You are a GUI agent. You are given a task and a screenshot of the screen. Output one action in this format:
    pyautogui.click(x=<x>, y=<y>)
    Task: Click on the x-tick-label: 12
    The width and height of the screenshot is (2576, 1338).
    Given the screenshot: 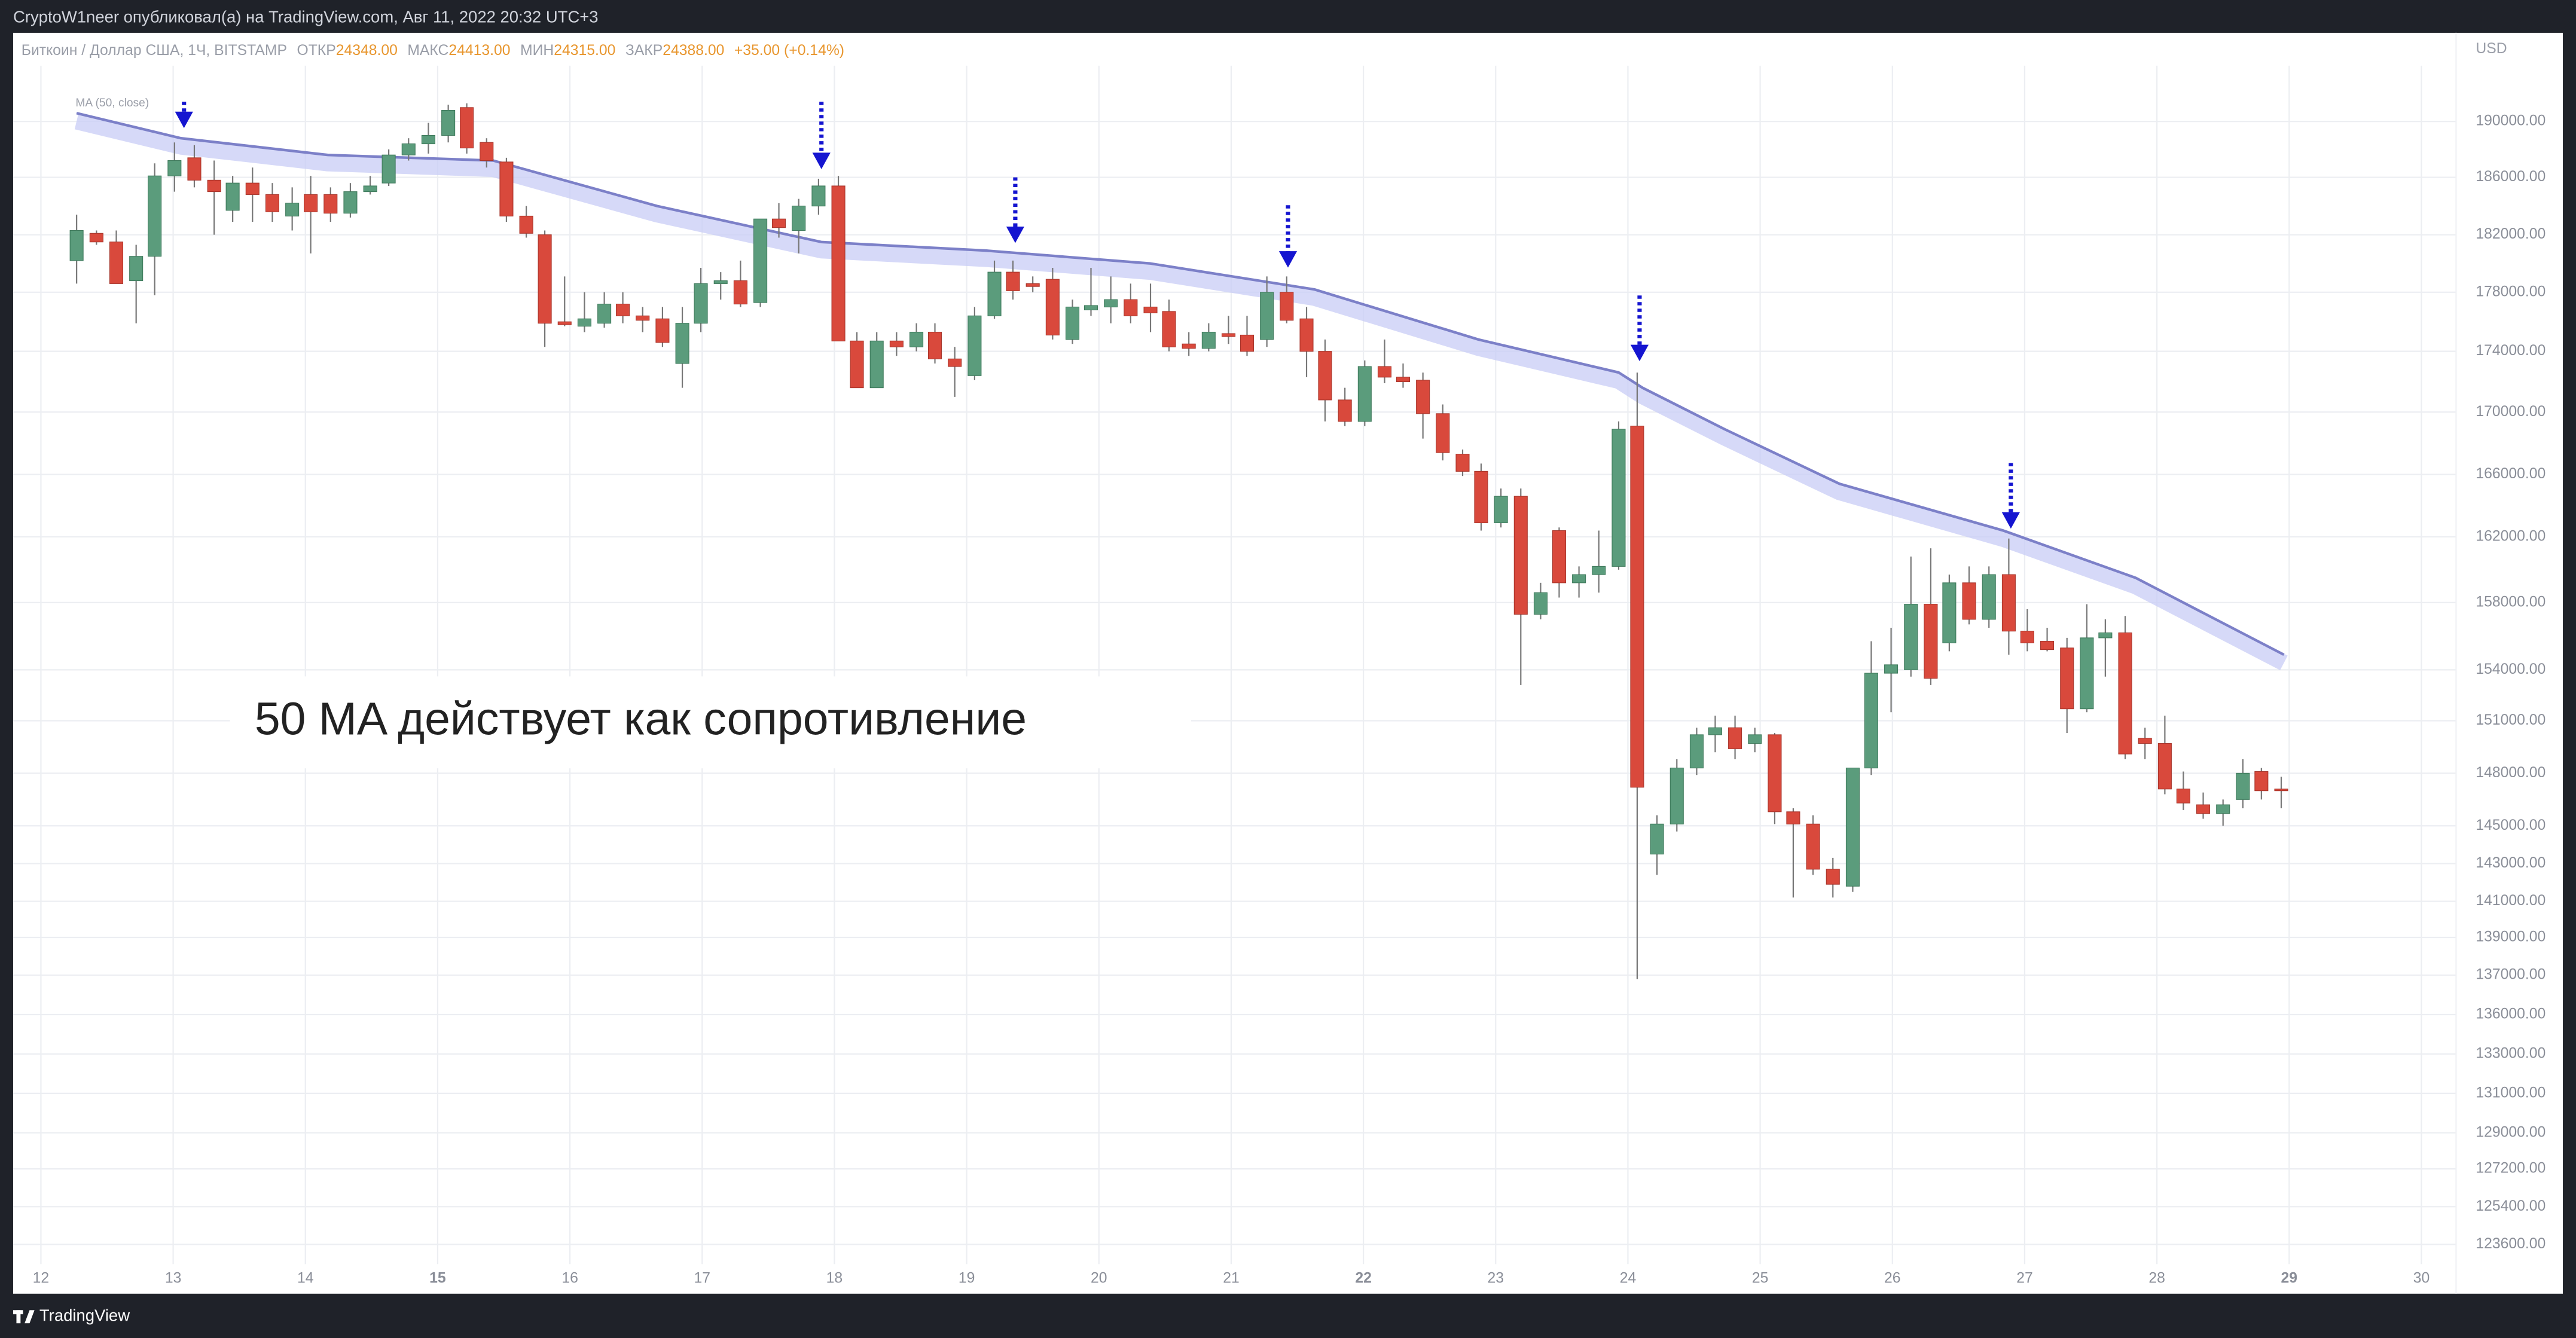 What is the action you would take?
    pyautogui.click(x=41, y=1278)
    